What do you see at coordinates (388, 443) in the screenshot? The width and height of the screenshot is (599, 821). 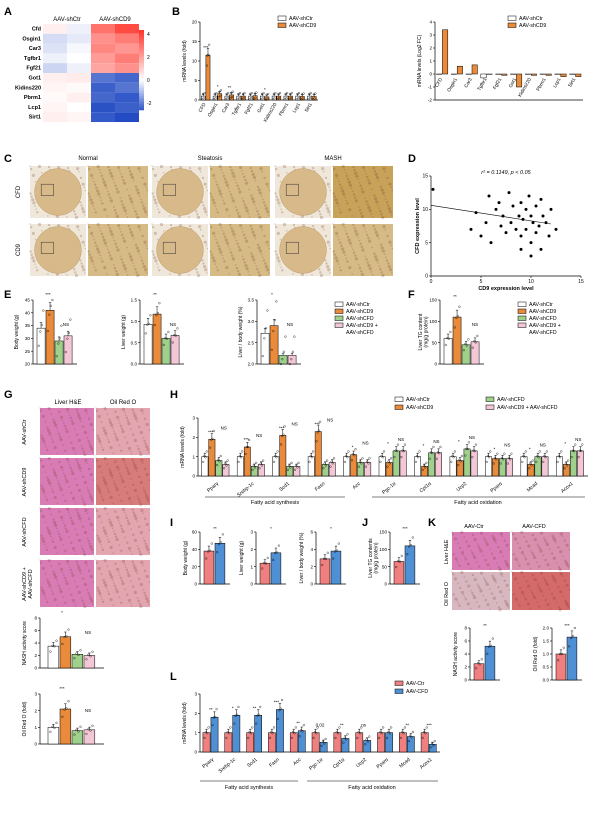 I see `significance-mark: *` at bounding box center [388, 443].